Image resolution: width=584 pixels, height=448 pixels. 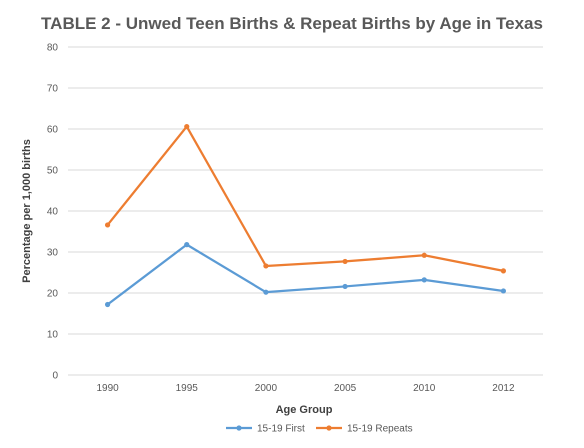 I want to click on x-tick-label: 1995, so click(x=187, y=388).